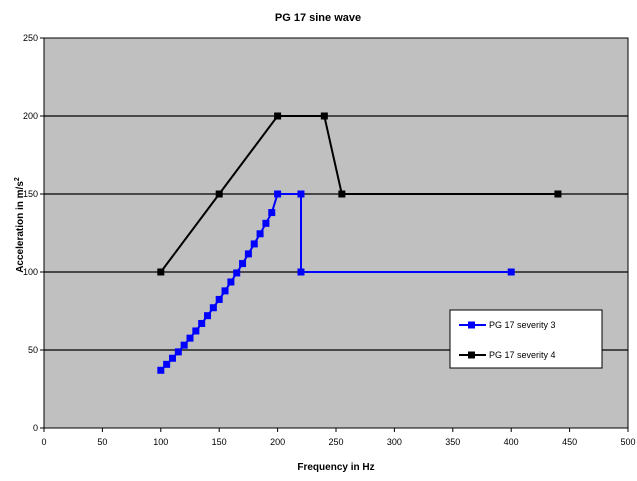 This screenshot has height=481, width=637. I want to click on legend-label-severity-4: PG 17 severity 4, so click(522, 355).